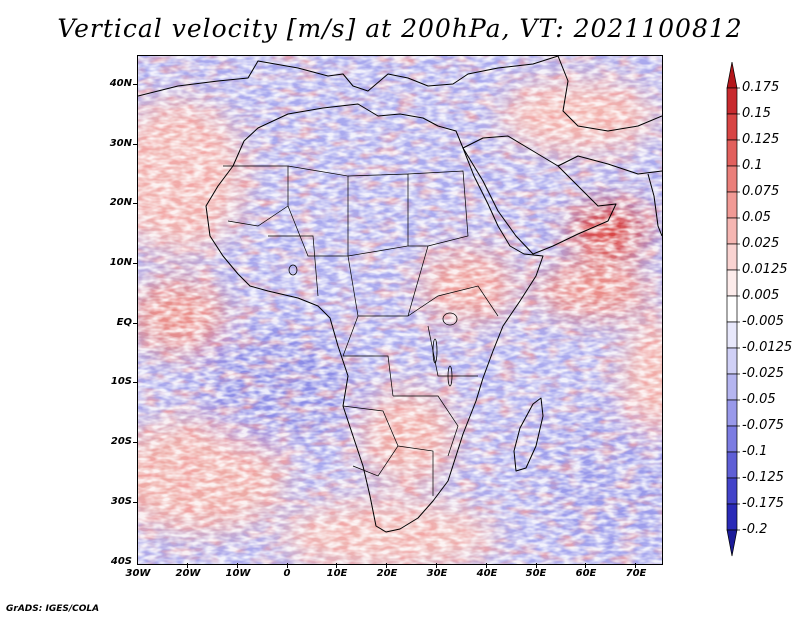 The width and height of the screenshot is (800, 618). Describe the element at coordinates (763, 425) in the screenshot. I see `colorbar-label: -0.075` at that location.